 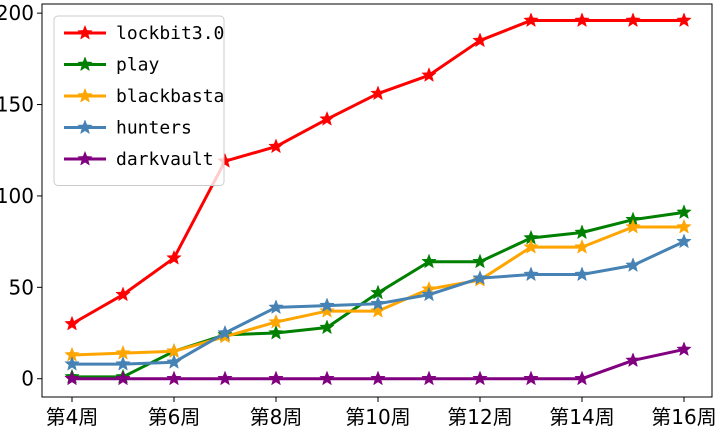 I want to click on x-tick-label: 第14周, so click(x=581, y=417).